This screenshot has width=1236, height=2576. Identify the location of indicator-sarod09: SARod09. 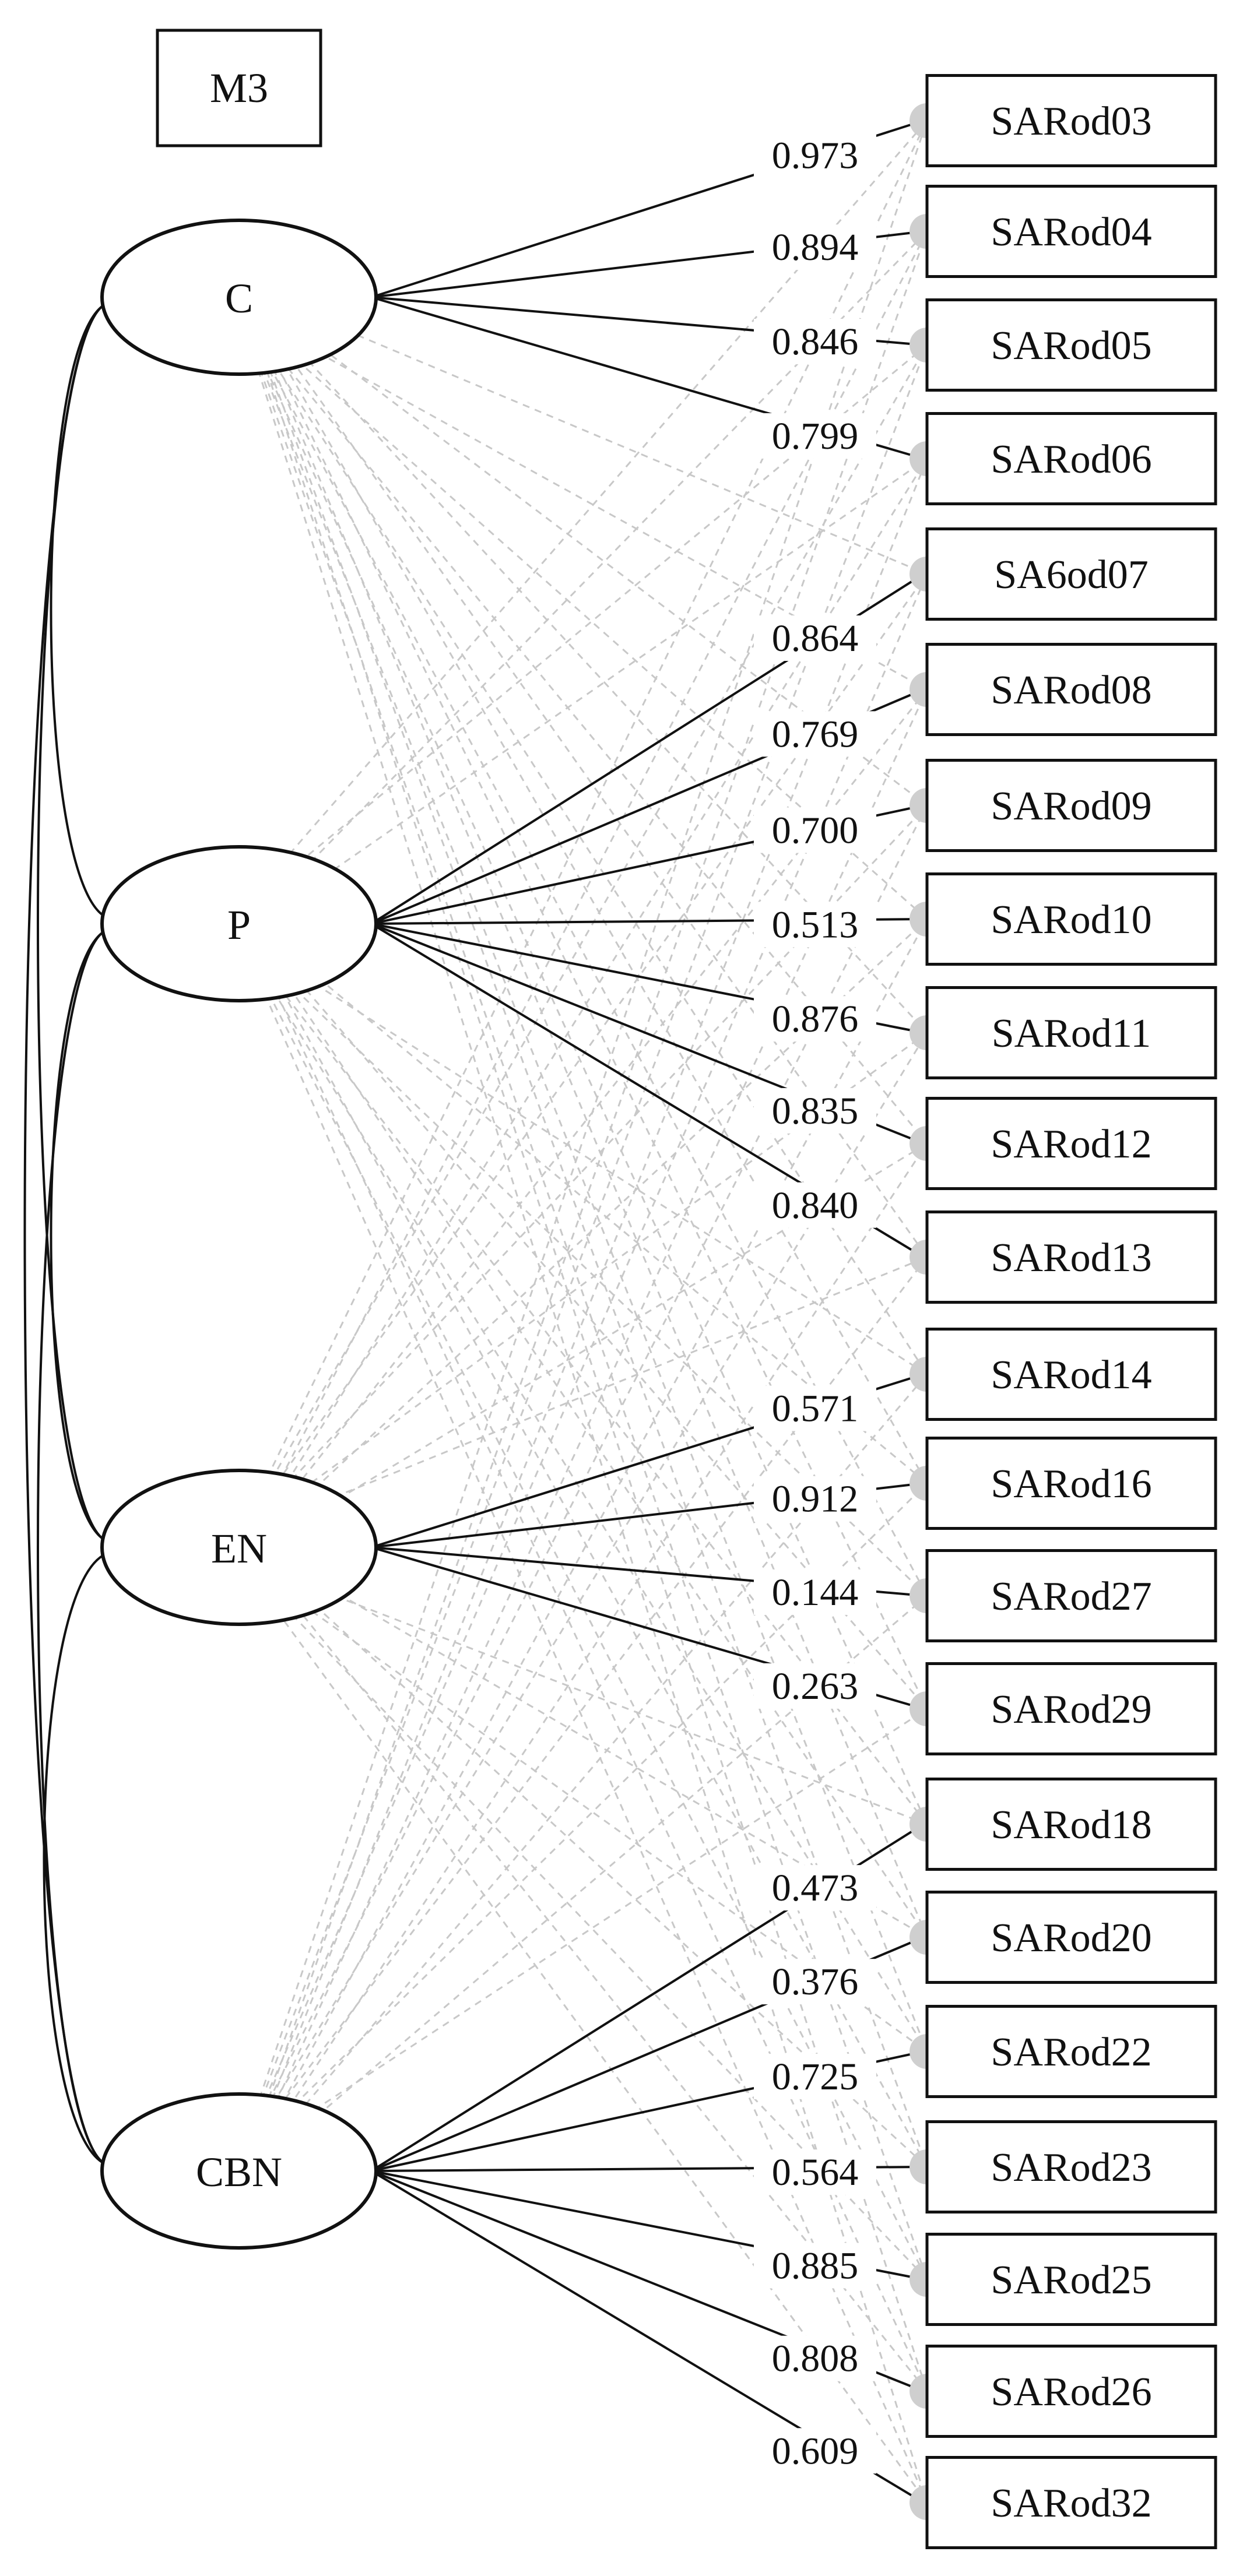
(1071, 806).